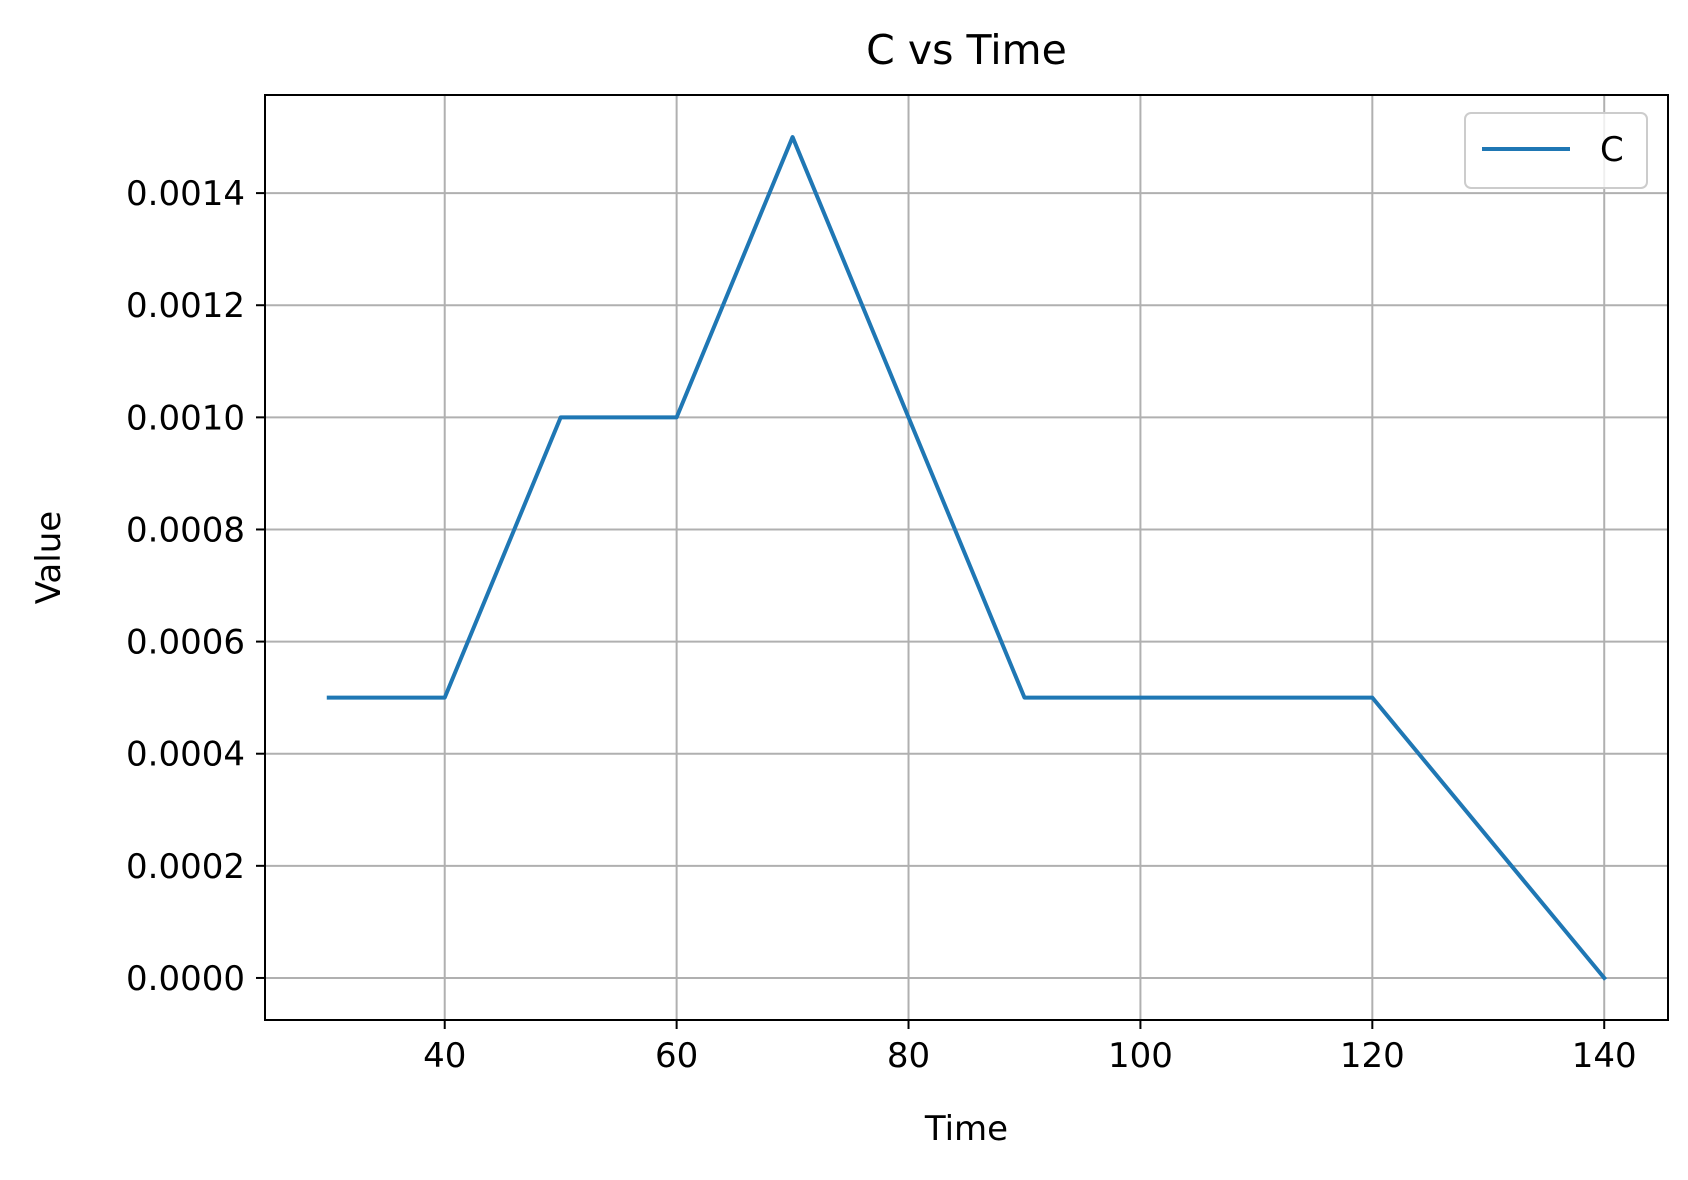 The width and height of the screenshot is (1688, 1180). I want to click on y-tick-label: 0.0004, so click(185, 755).